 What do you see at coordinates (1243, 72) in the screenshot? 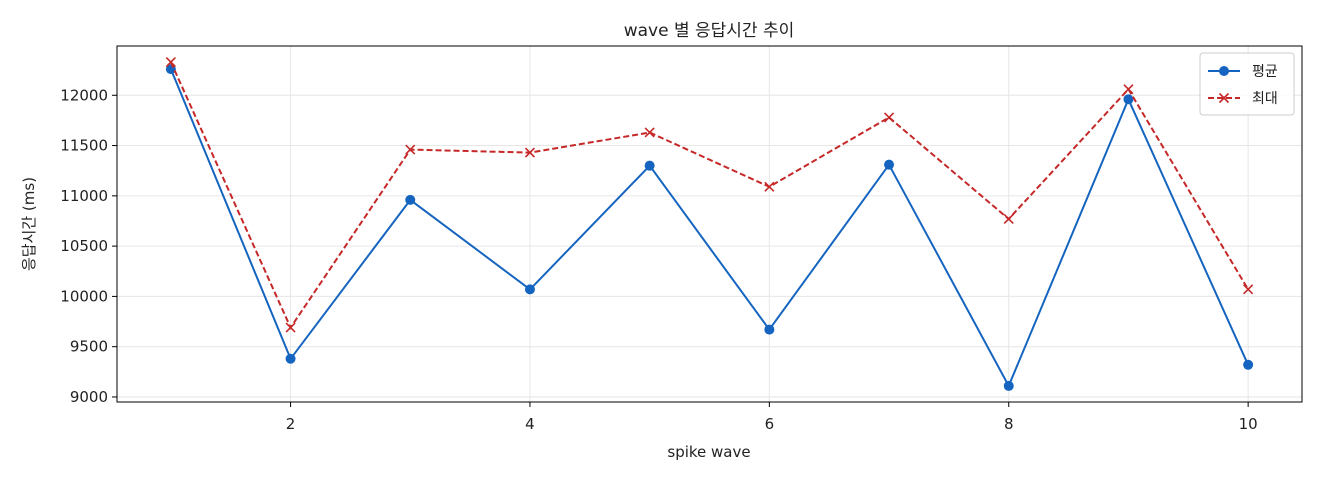
I see `legend-entry-1: 평균` at bounding box center [1243, 72].